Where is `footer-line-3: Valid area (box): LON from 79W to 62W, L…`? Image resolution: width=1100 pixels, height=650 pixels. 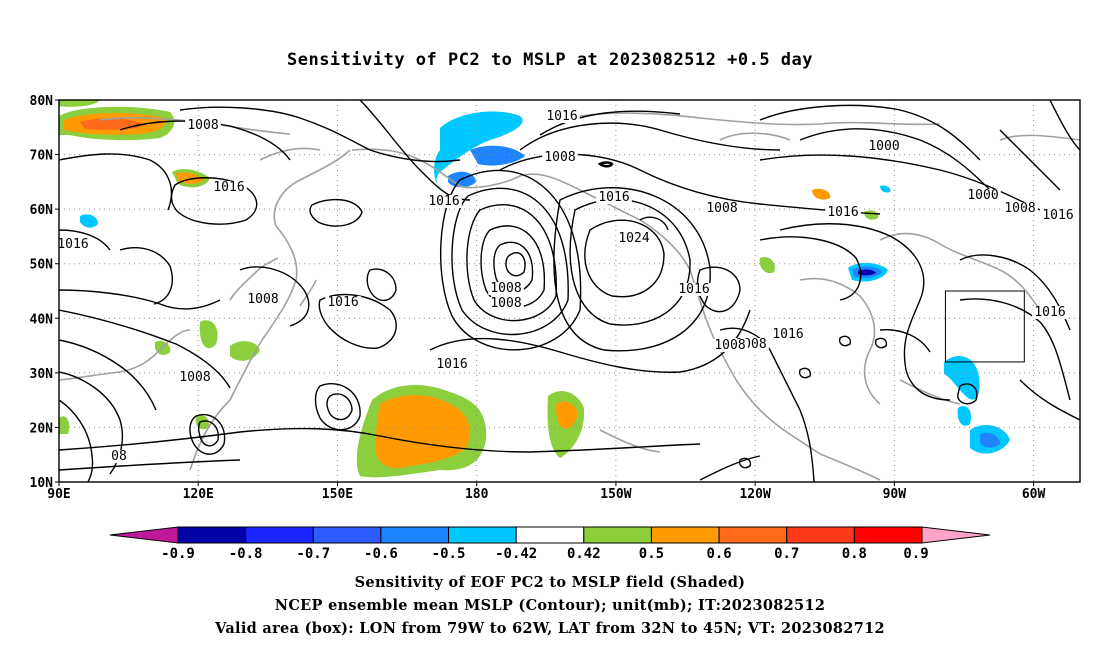 footer-line-3: Valid area (box): LON from 79W to 62W, L… is located at coordinates (550, 628).